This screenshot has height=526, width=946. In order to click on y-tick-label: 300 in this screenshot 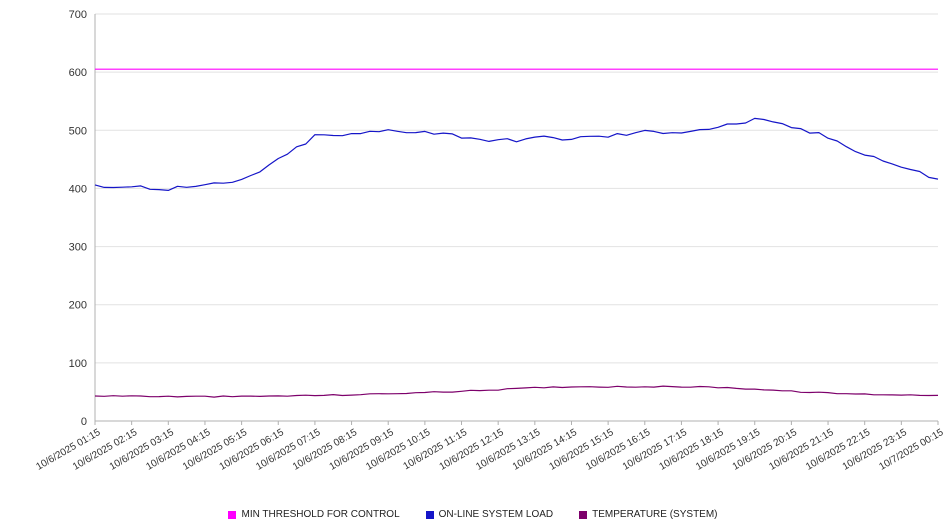, I will do `click(78, 248)`.